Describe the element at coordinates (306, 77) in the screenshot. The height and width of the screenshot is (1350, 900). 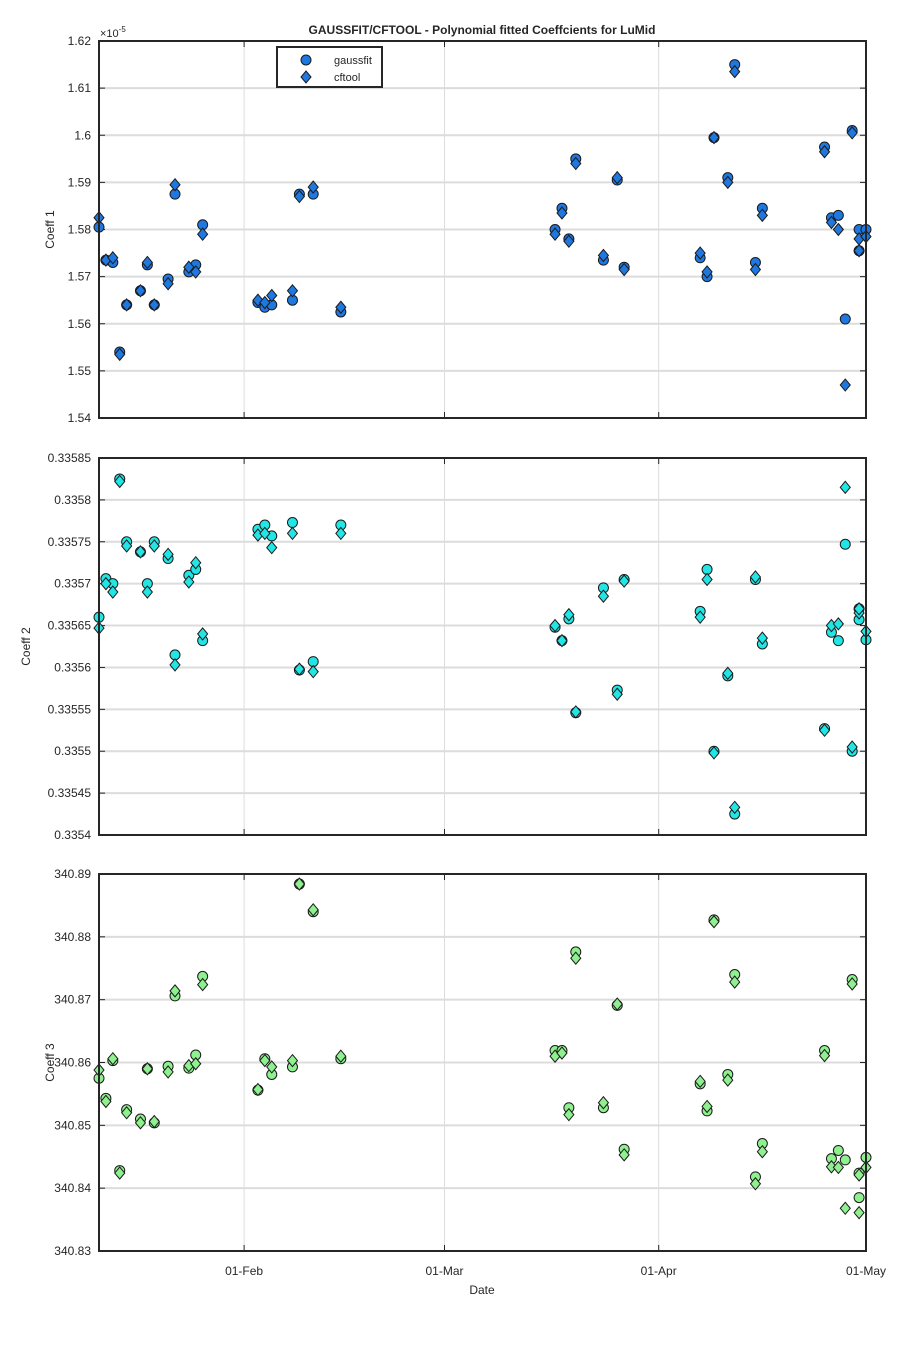
I see `legend-marker-cftool` at that location.